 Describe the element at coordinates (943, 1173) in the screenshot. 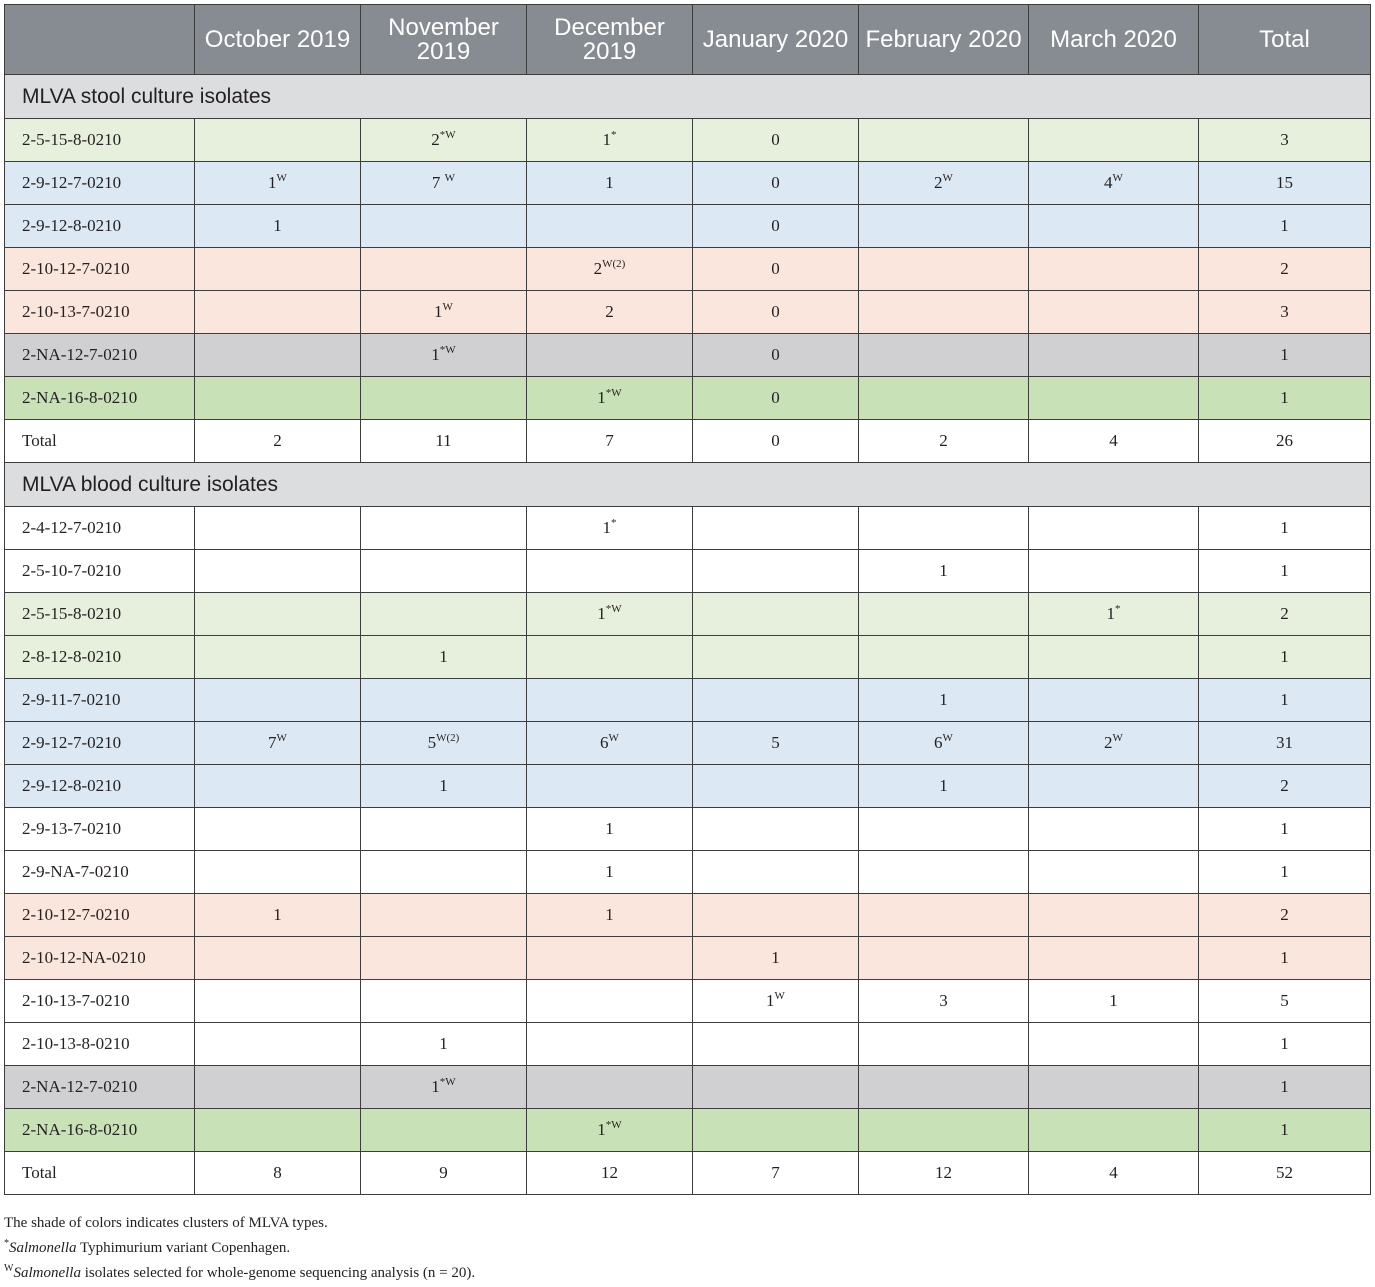

I see `table-cell: 12` at that location.